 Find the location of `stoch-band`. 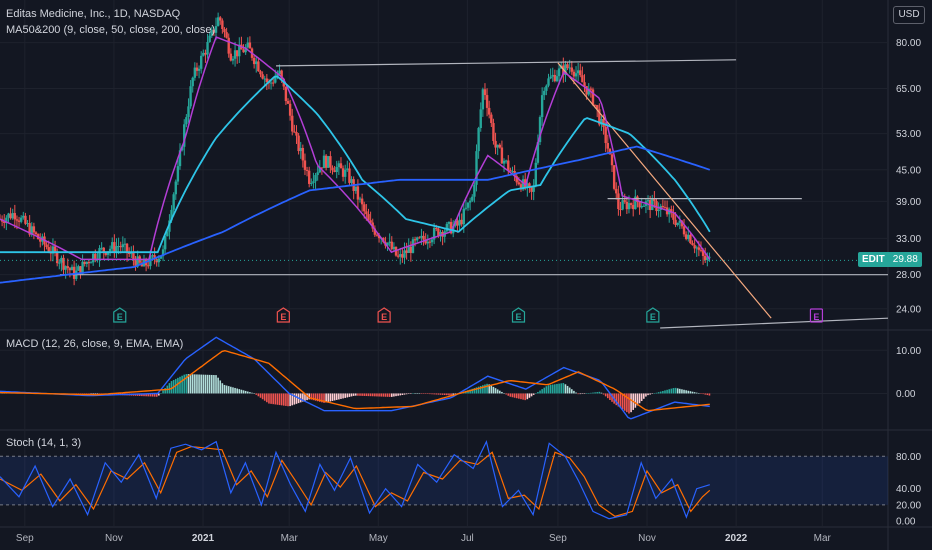

stoch-band is located at coordinates (444, 480).